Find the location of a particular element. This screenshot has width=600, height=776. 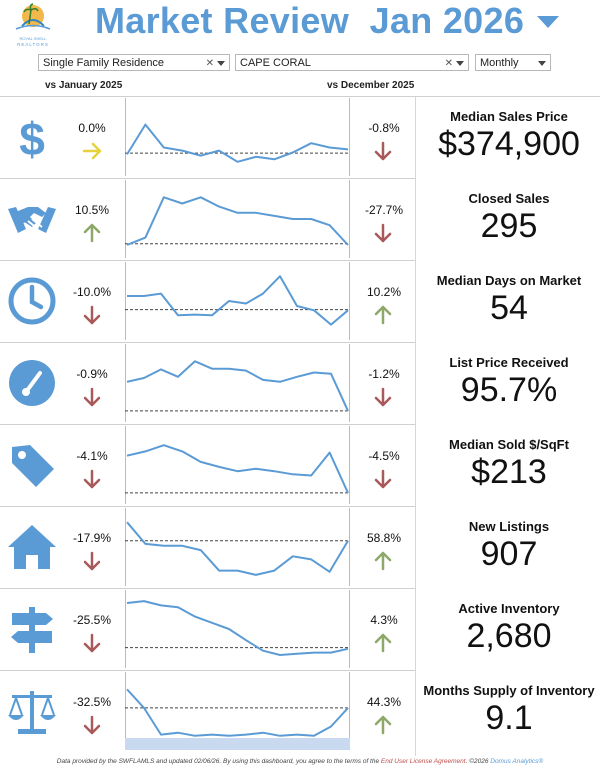

price-tag-icon is located at coordinates (32, 465).